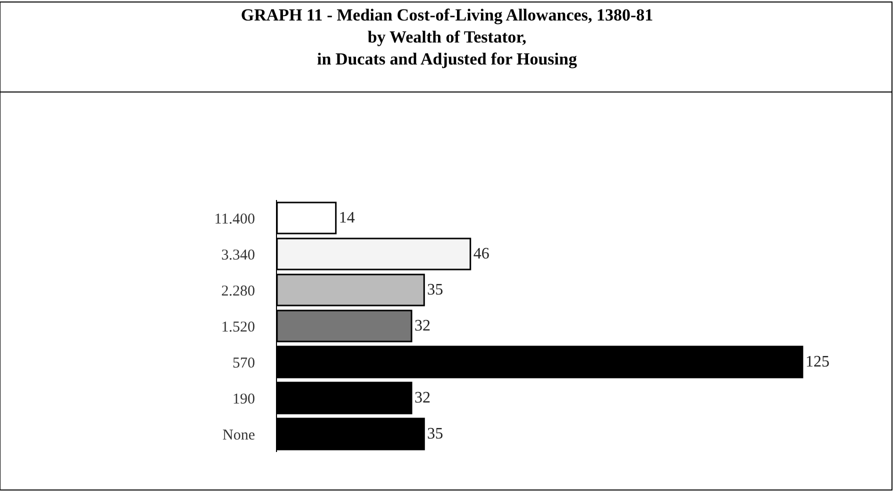 This screenshot has height=492, width=894. I want to click on data-label: 125, so click(817, 362).